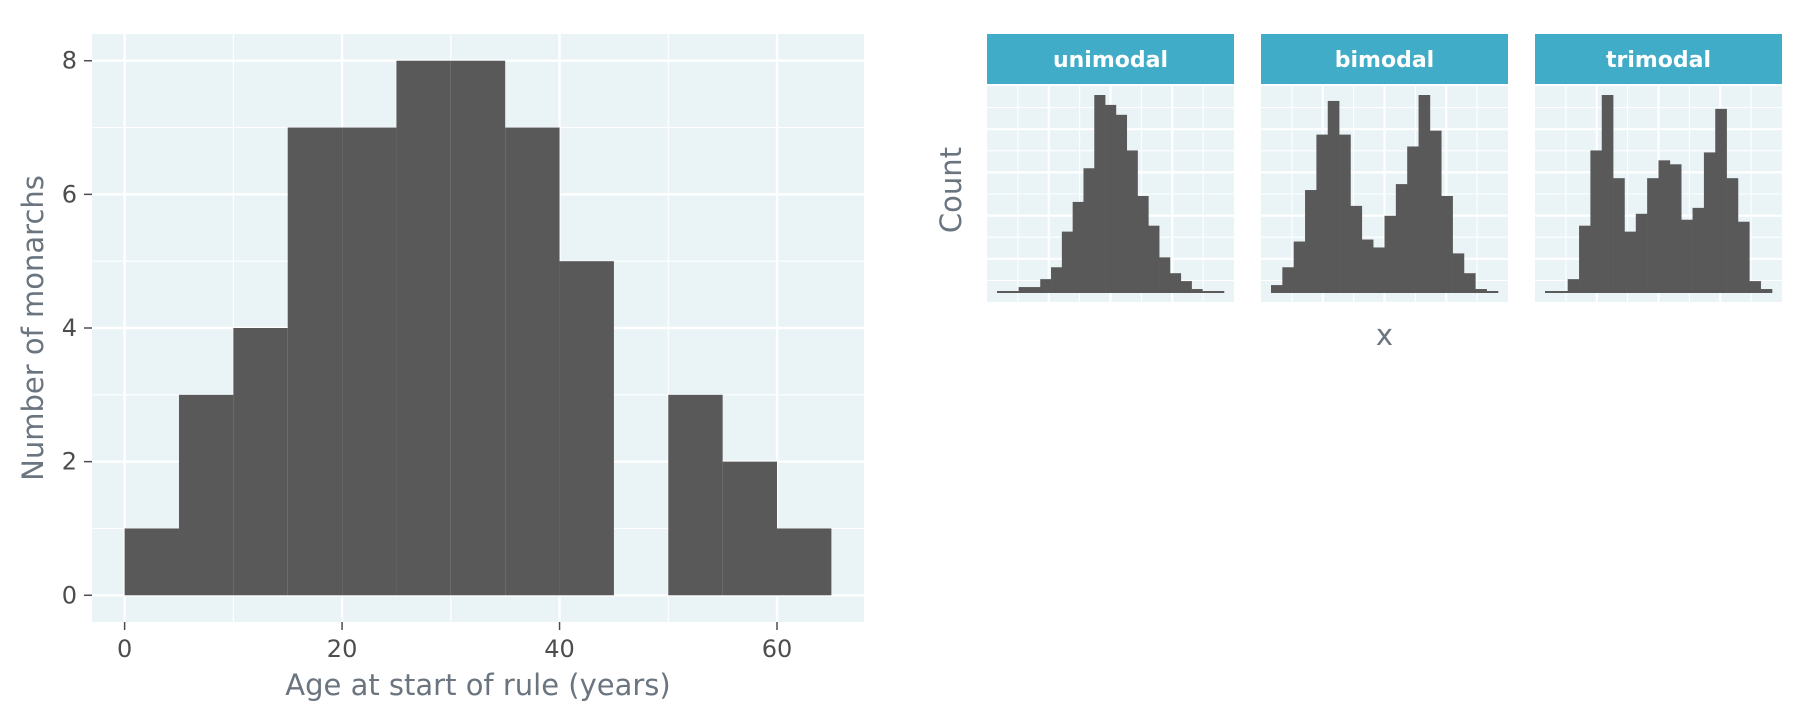 This screenshot has height=722, width=1805. Describe the element at coordinates (69, 328) in the screenshot. I see `y-tick-label: 4` at that location.